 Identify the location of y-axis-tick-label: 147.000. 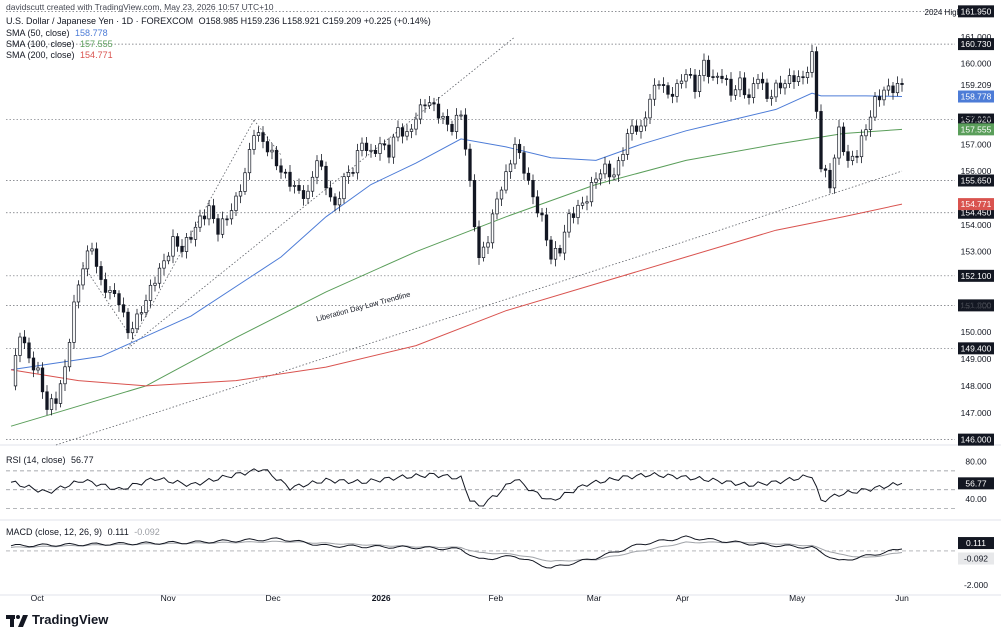
(976, 413).